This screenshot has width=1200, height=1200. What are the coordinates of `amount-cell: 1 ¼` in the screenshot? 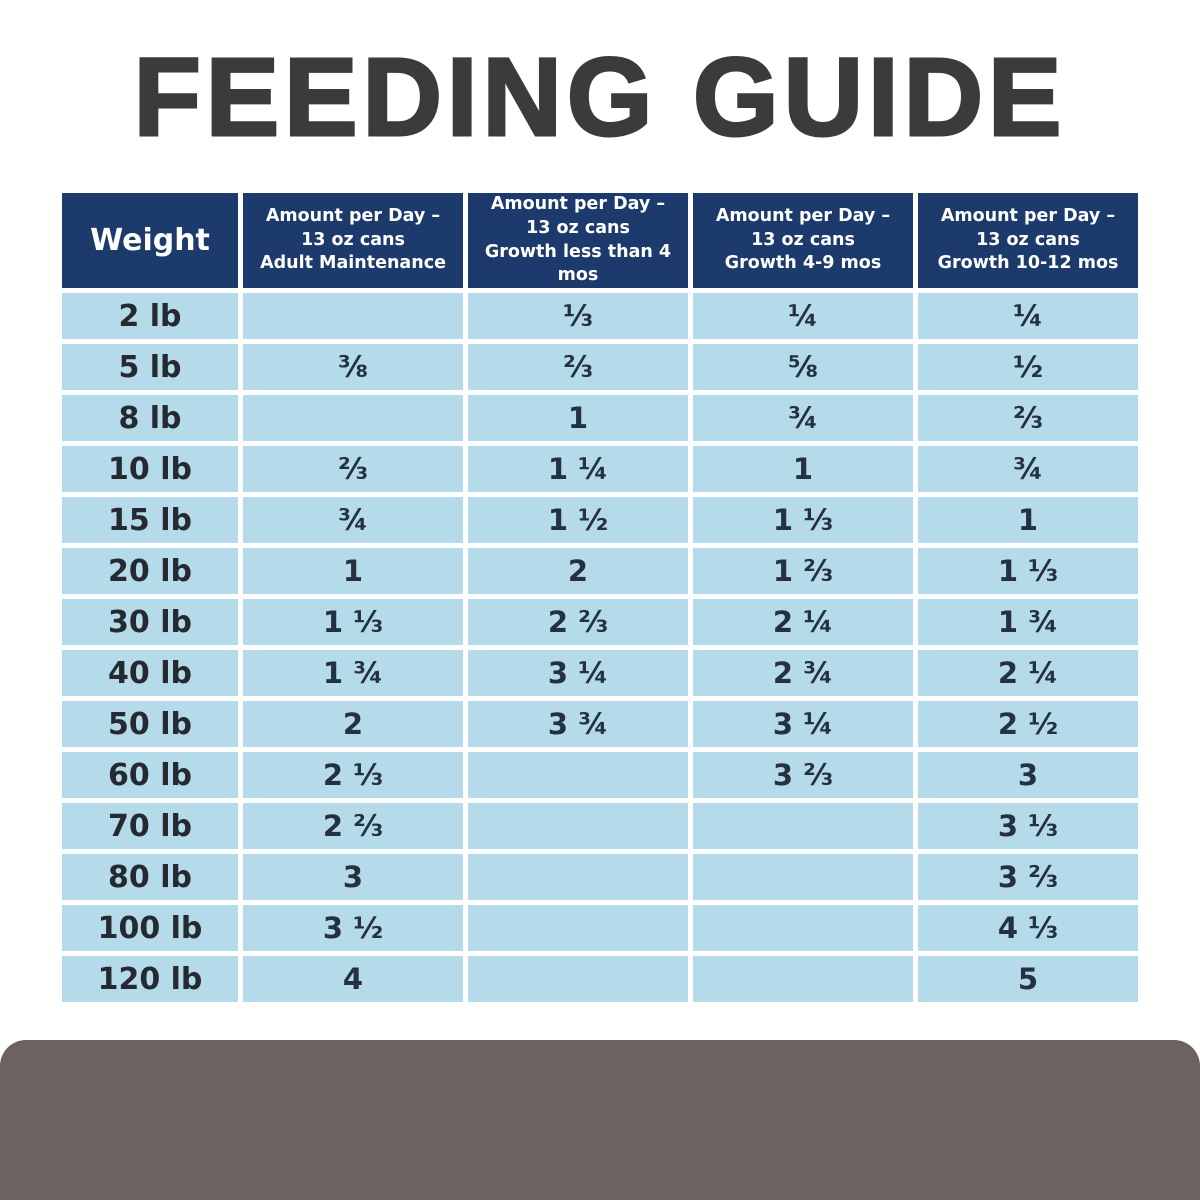 It's located at (578, 469).